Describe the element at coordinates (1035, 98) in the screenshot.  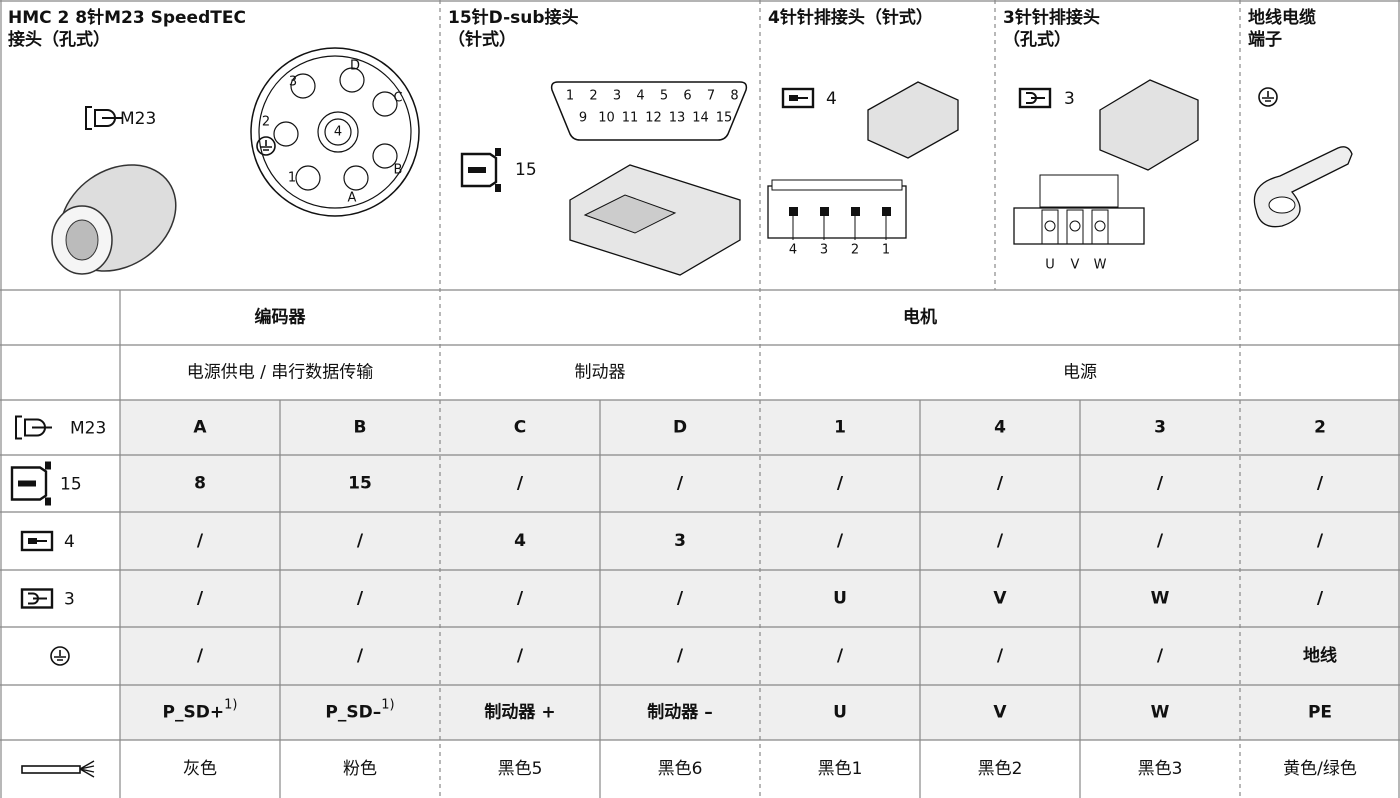
I see `icon-socket` at that location.